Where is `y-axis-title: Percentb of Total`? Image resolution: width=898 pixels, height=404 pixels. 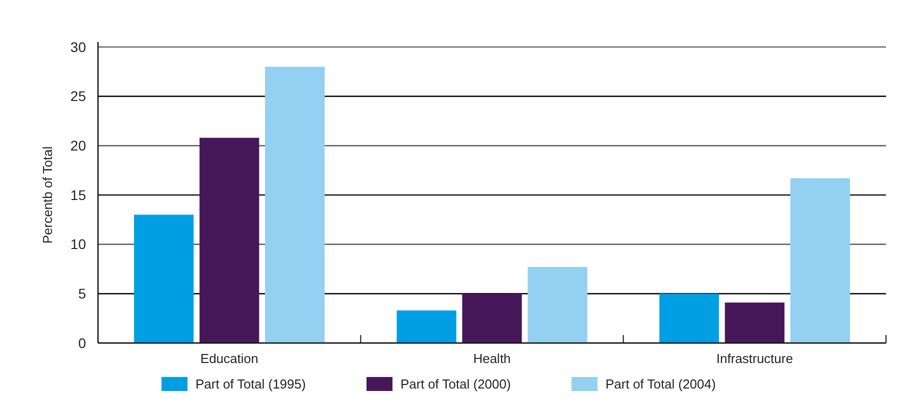 y-axis-title: Percentb of Total is located at coordinates (47, 195).